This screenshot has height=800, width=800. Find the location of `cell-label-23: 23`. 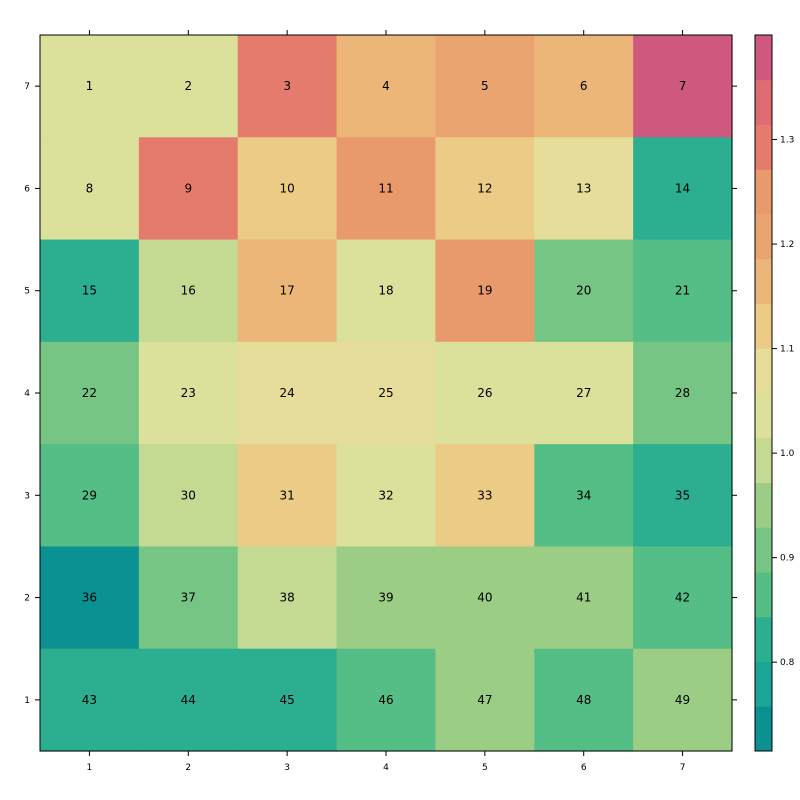

cell-label-23: 23 is located at coordinates (188, 393).